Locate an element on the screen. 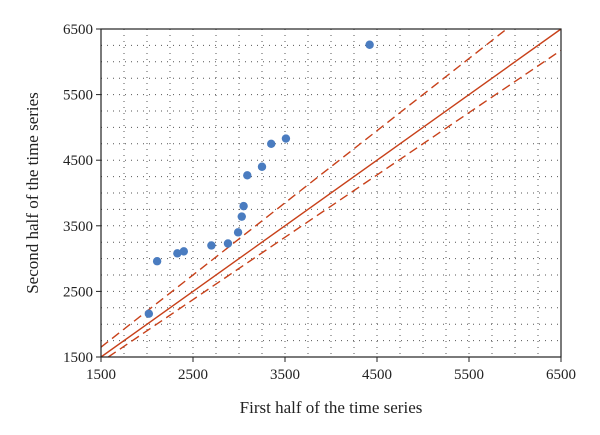 Image resolution: width=600 pixels, height=435 pixels. y-tick-label: 5500 is located at coordinates (78, 96).